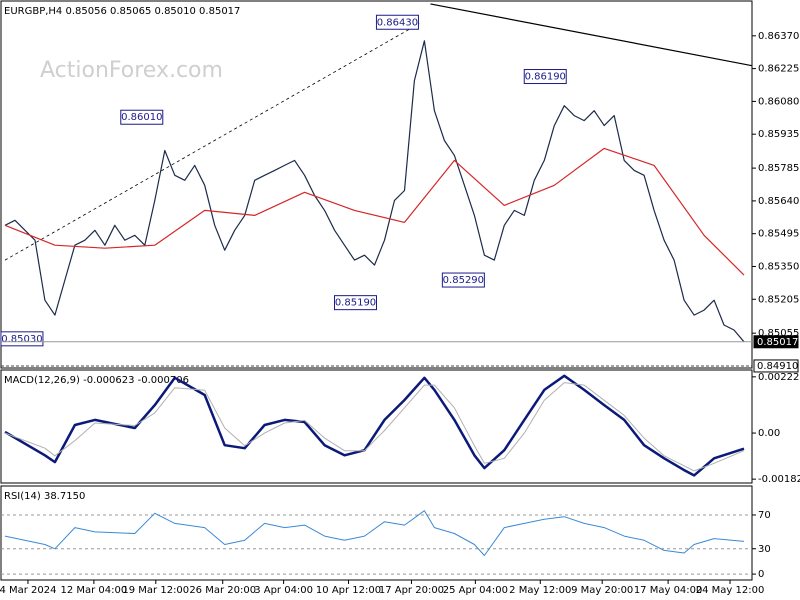  Describe the element at coordinates (591, 35) in the screenshot. I see `trendline` at that location.